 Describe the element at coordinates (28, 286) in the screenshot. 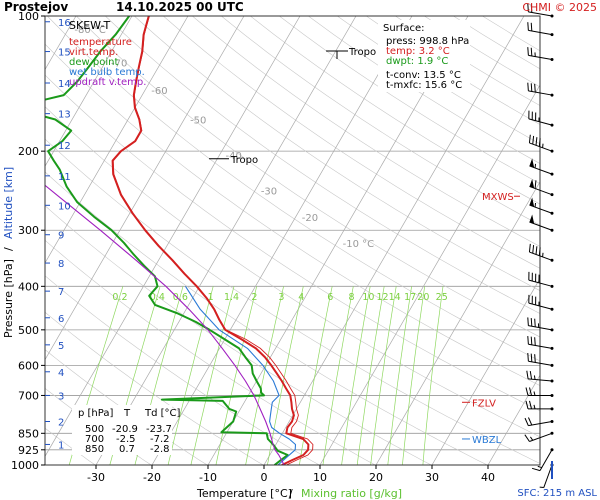

I see `pressure-tick-label: 400` at that location.